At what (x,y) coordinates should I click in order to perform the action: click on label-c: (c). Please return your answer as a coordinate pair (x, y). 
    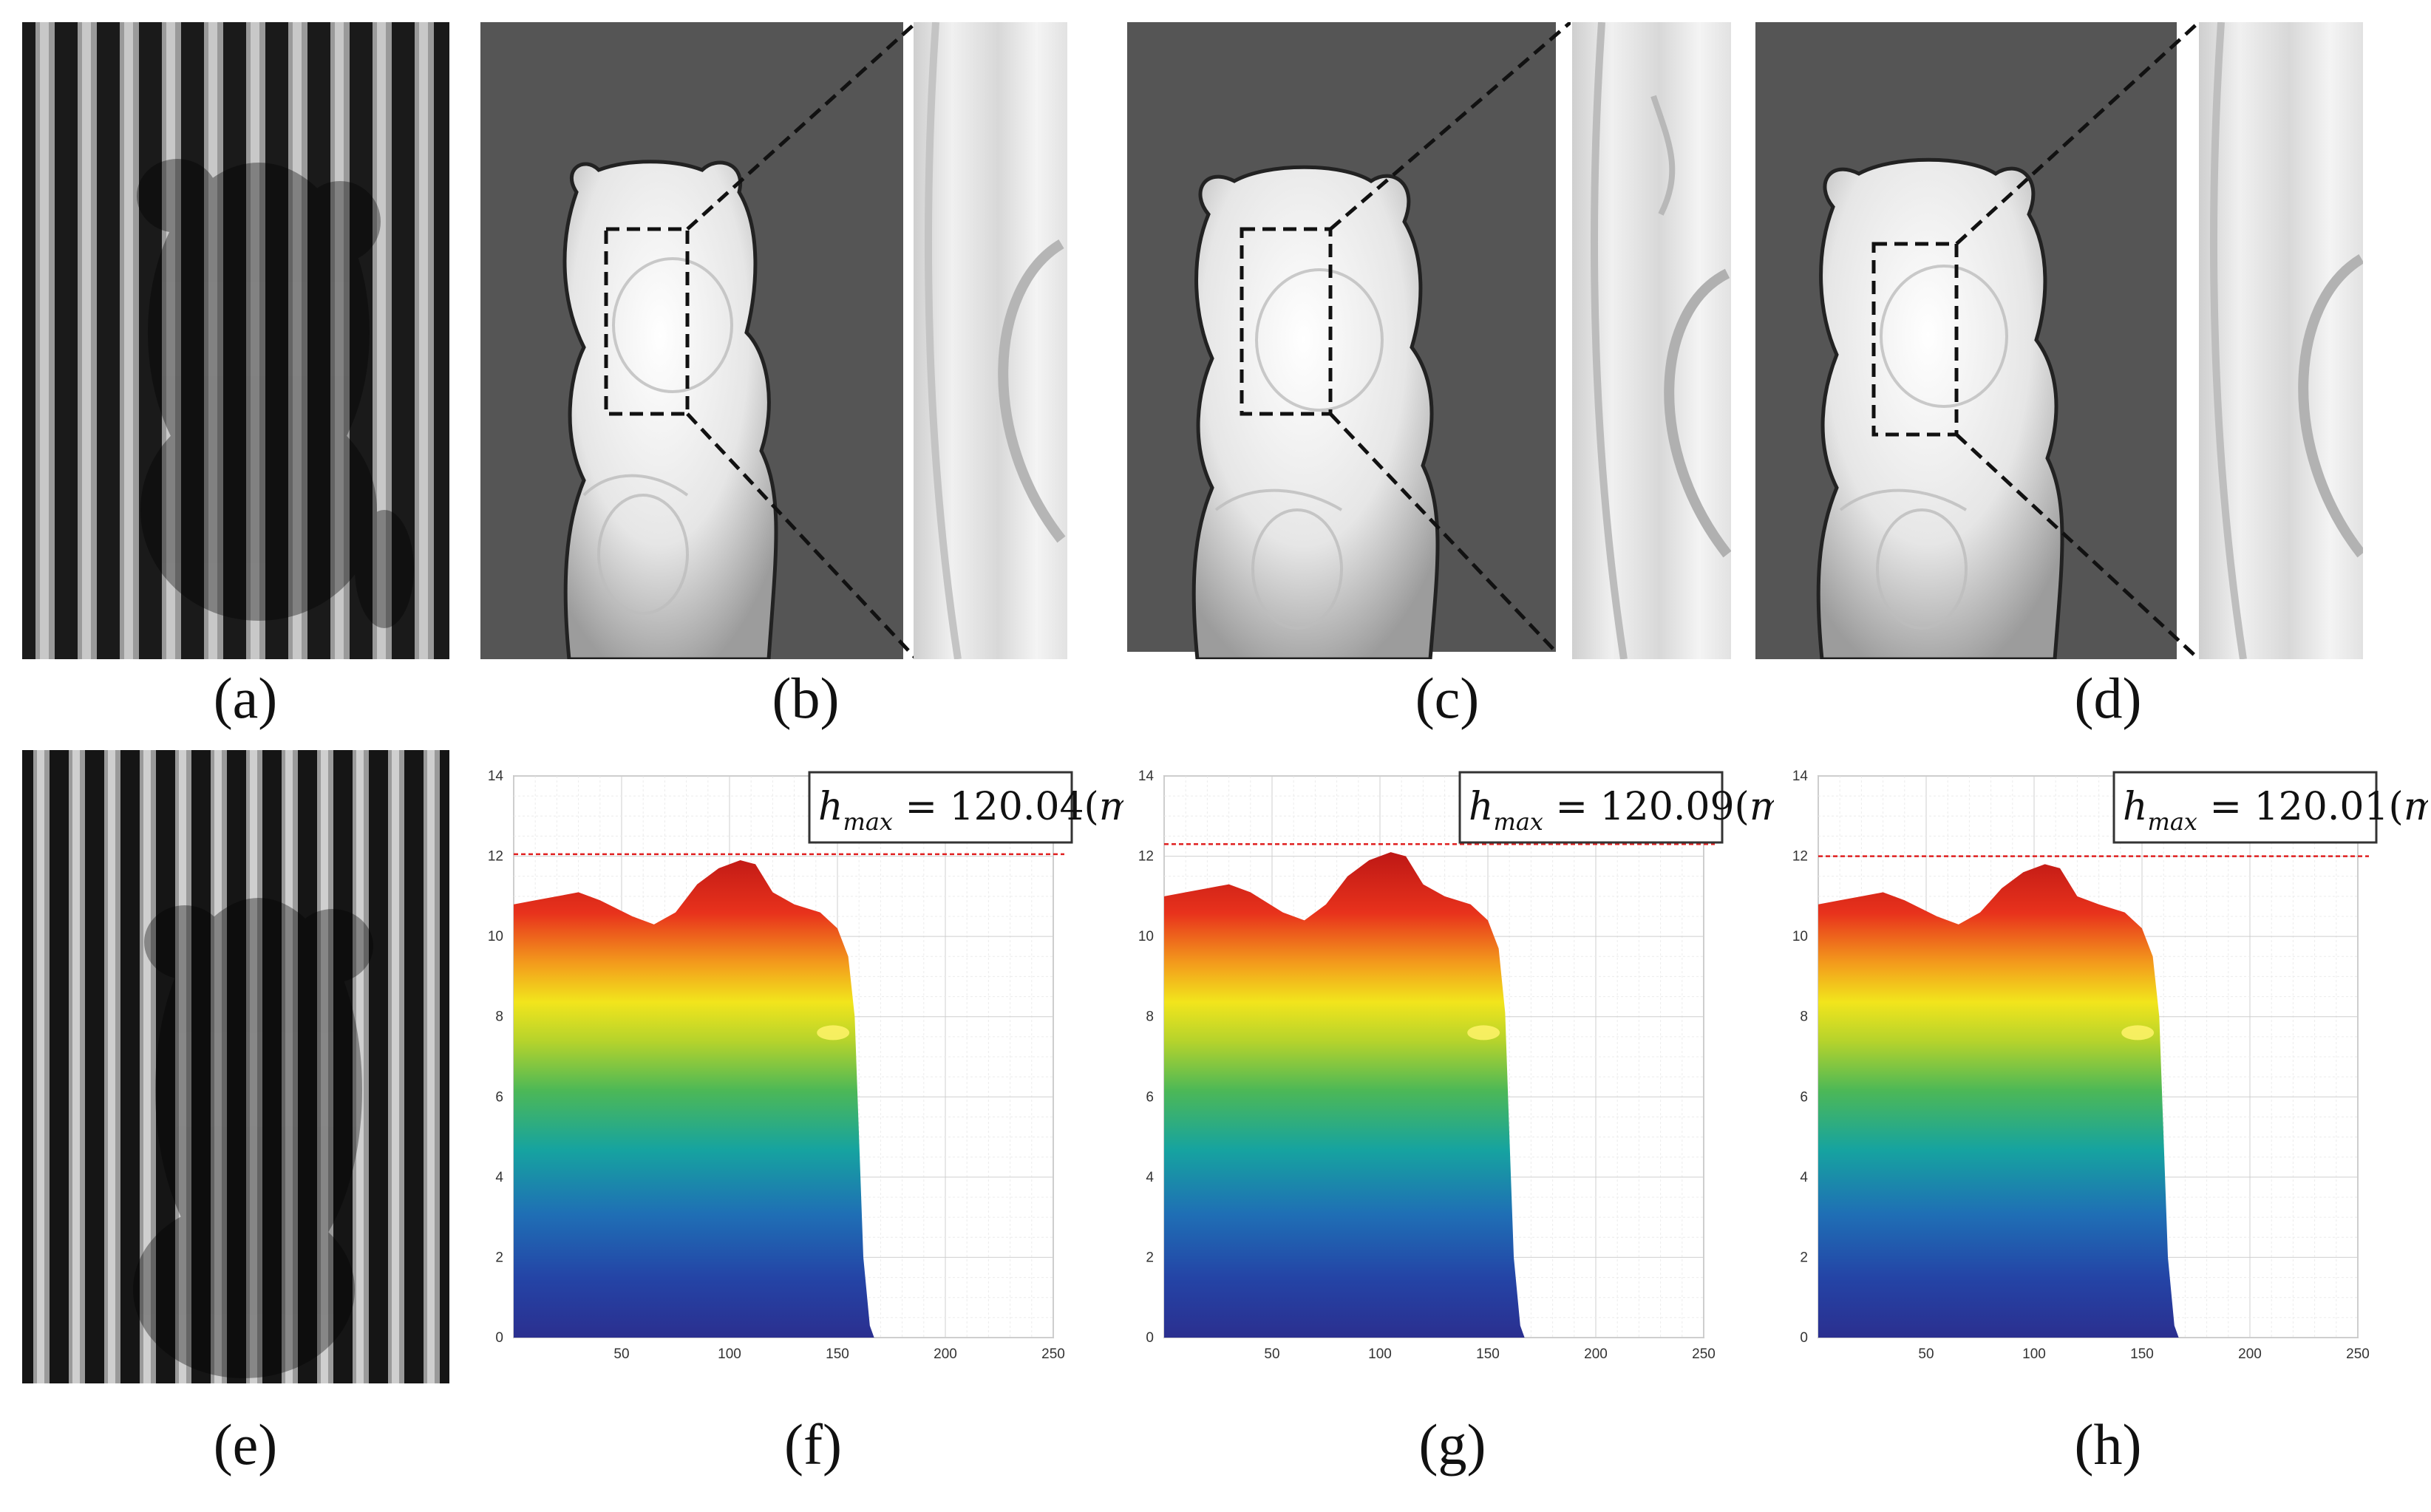
    Looking at the image, I should click on (1447, 698).